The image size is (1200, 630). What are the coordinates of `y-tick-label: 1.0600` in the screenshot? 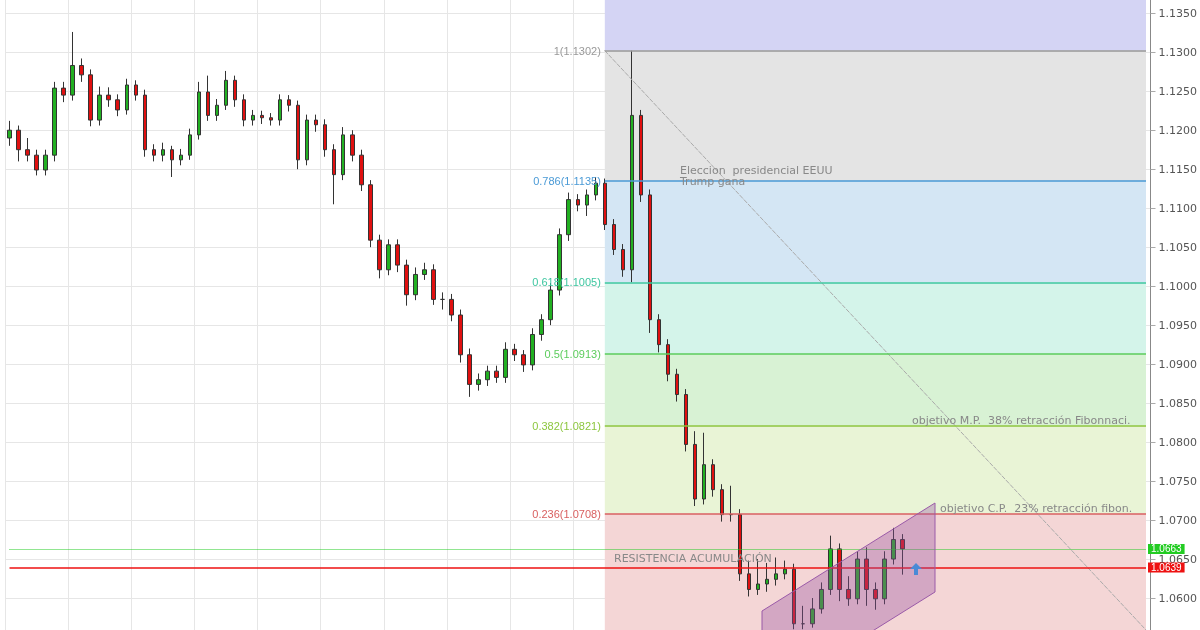 It's located at (1178, 598).